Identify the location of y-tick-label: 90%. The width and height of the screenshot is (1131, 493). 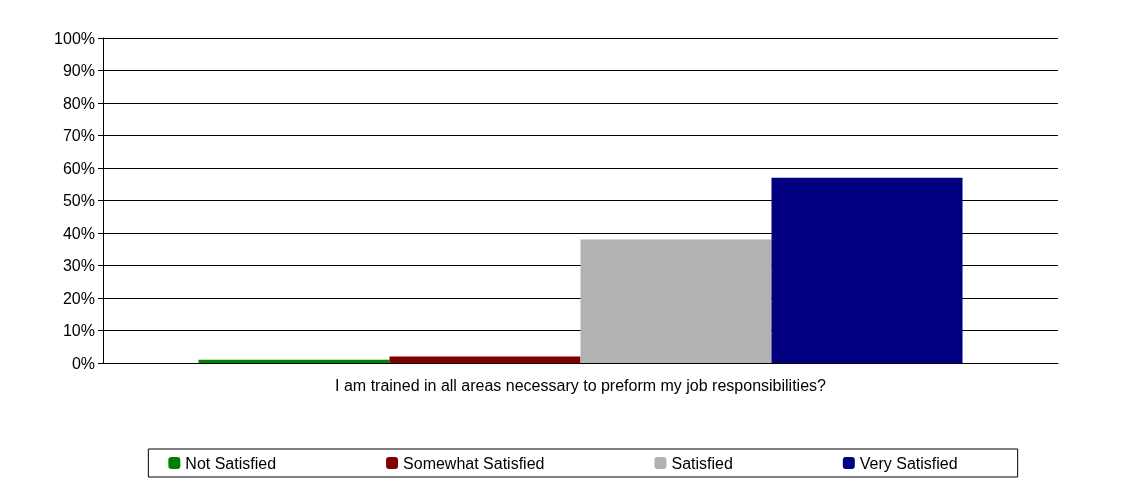
(78, 70).